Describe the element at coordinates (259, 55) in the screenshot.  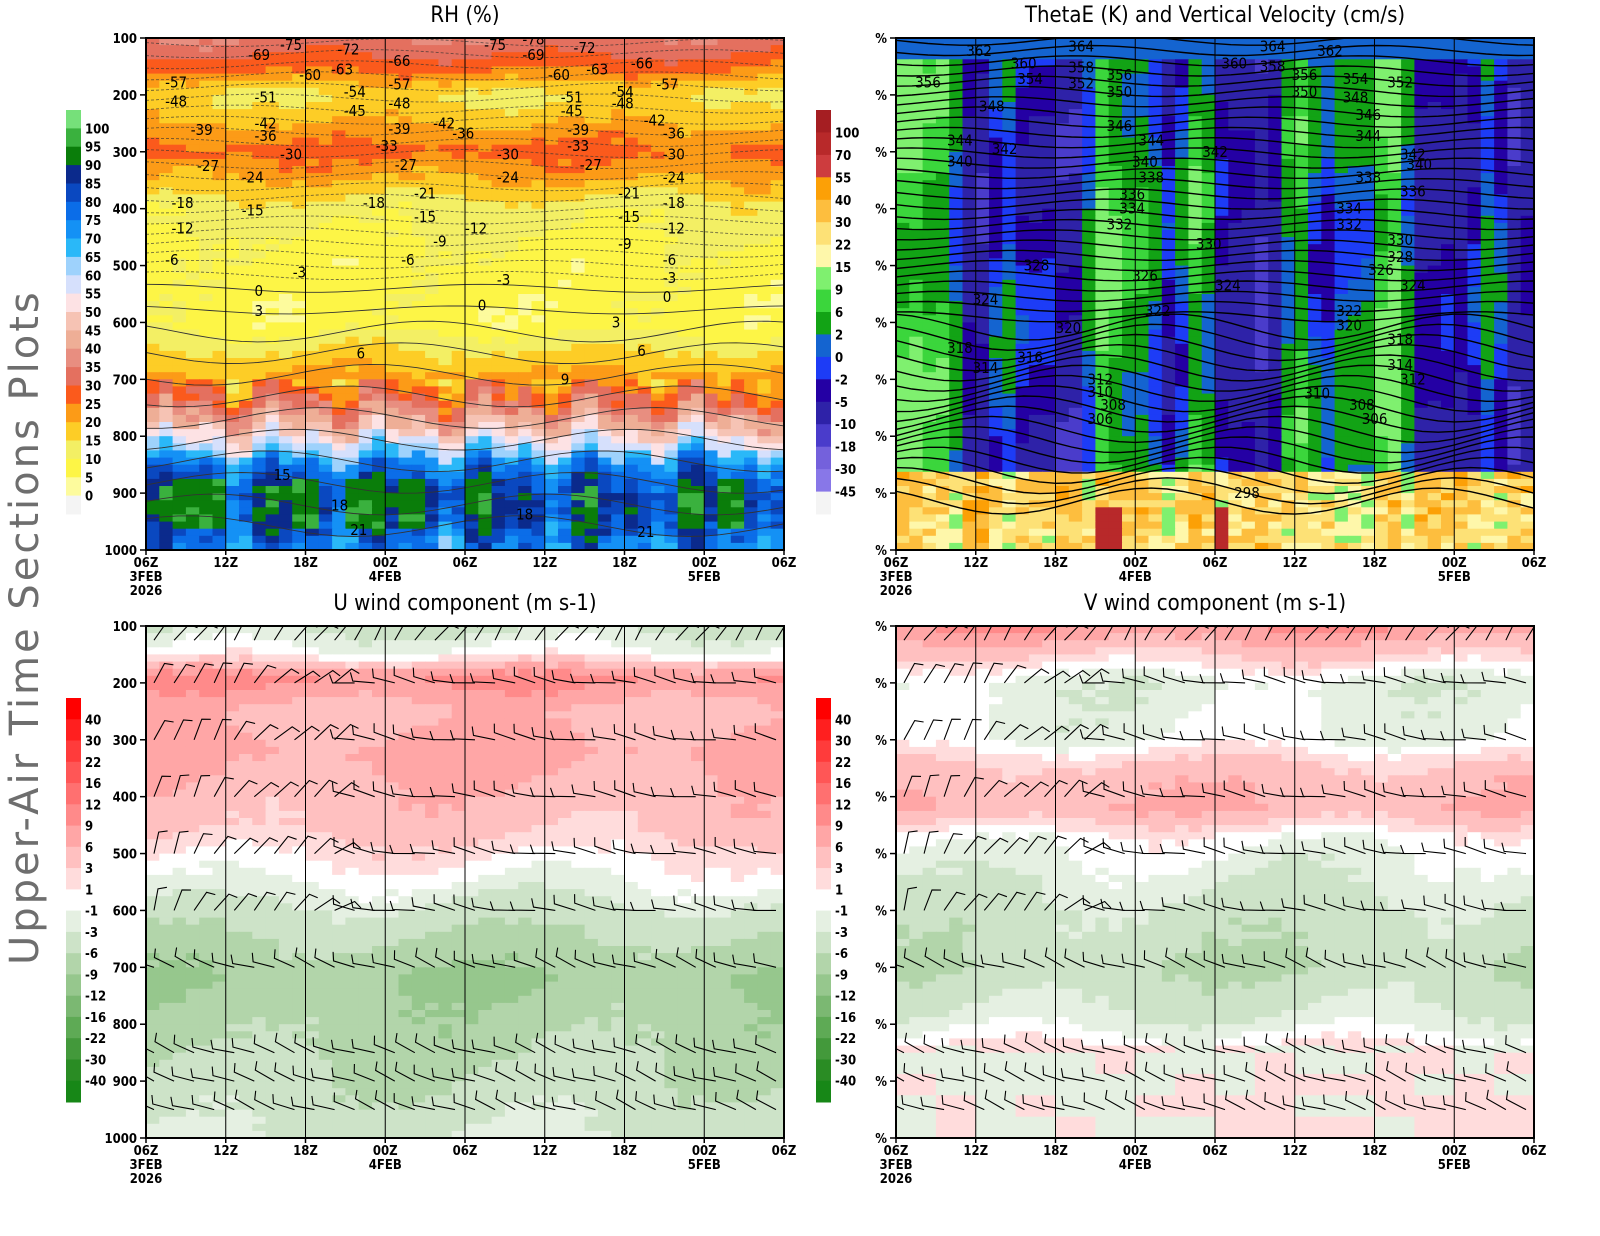
I see `contour-label: -69` at that location.